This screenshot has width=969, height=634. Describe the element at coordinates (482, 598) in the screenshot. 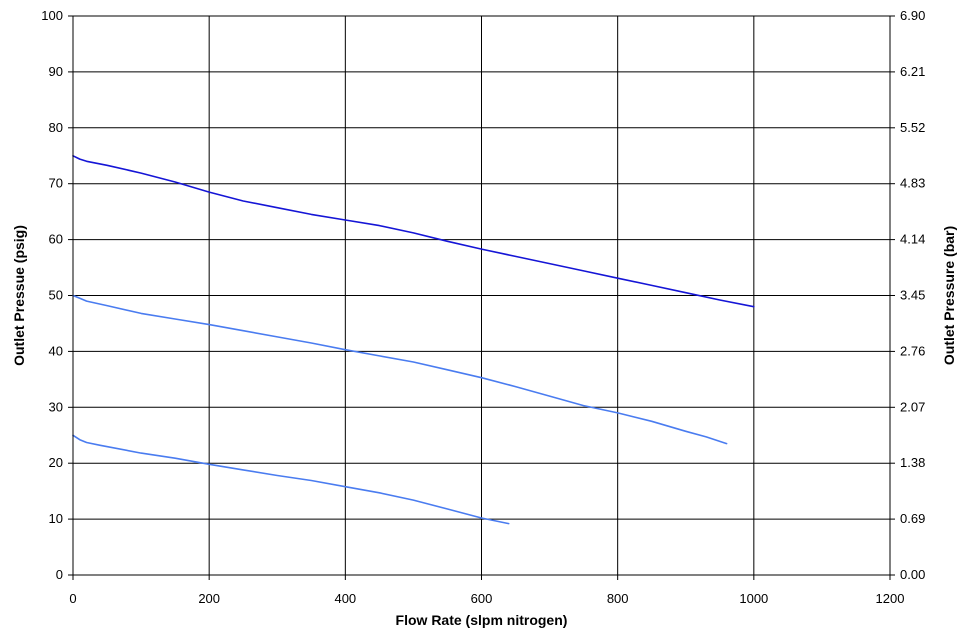

I see `x-tick-label: 600` at that location.